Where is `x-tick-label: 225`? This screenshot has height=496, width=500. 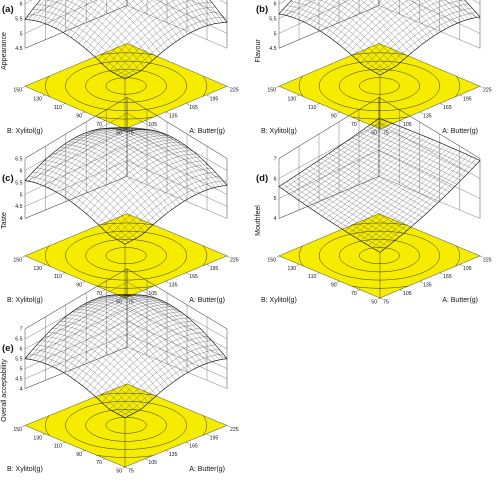 x-tick-label: 225 is located at coordinates (487, 260).